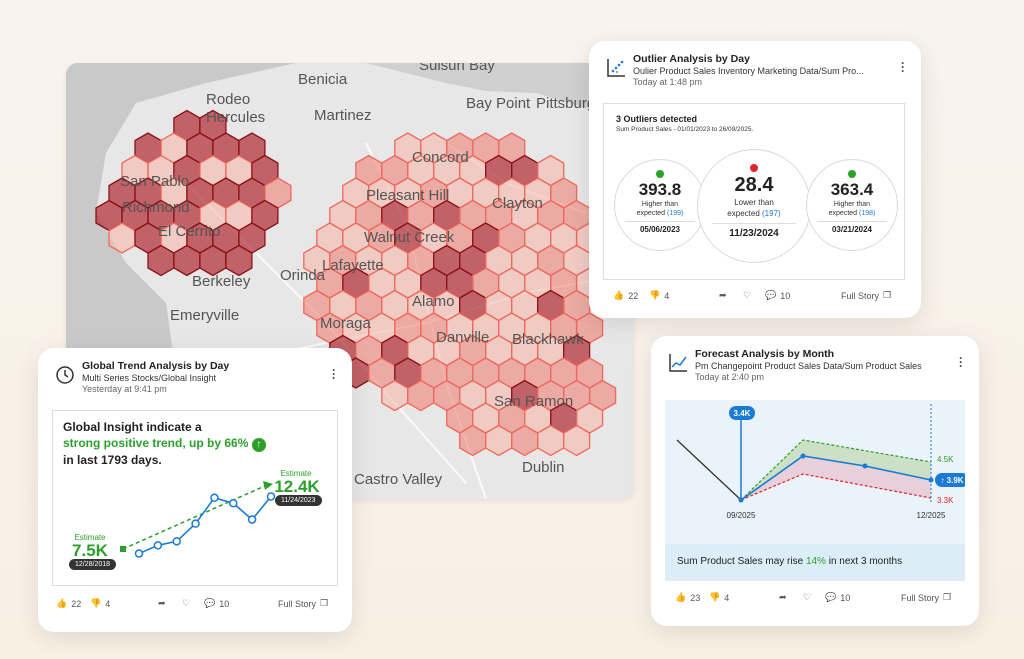  I want to click on trend-start-marker, so click(123, 549).